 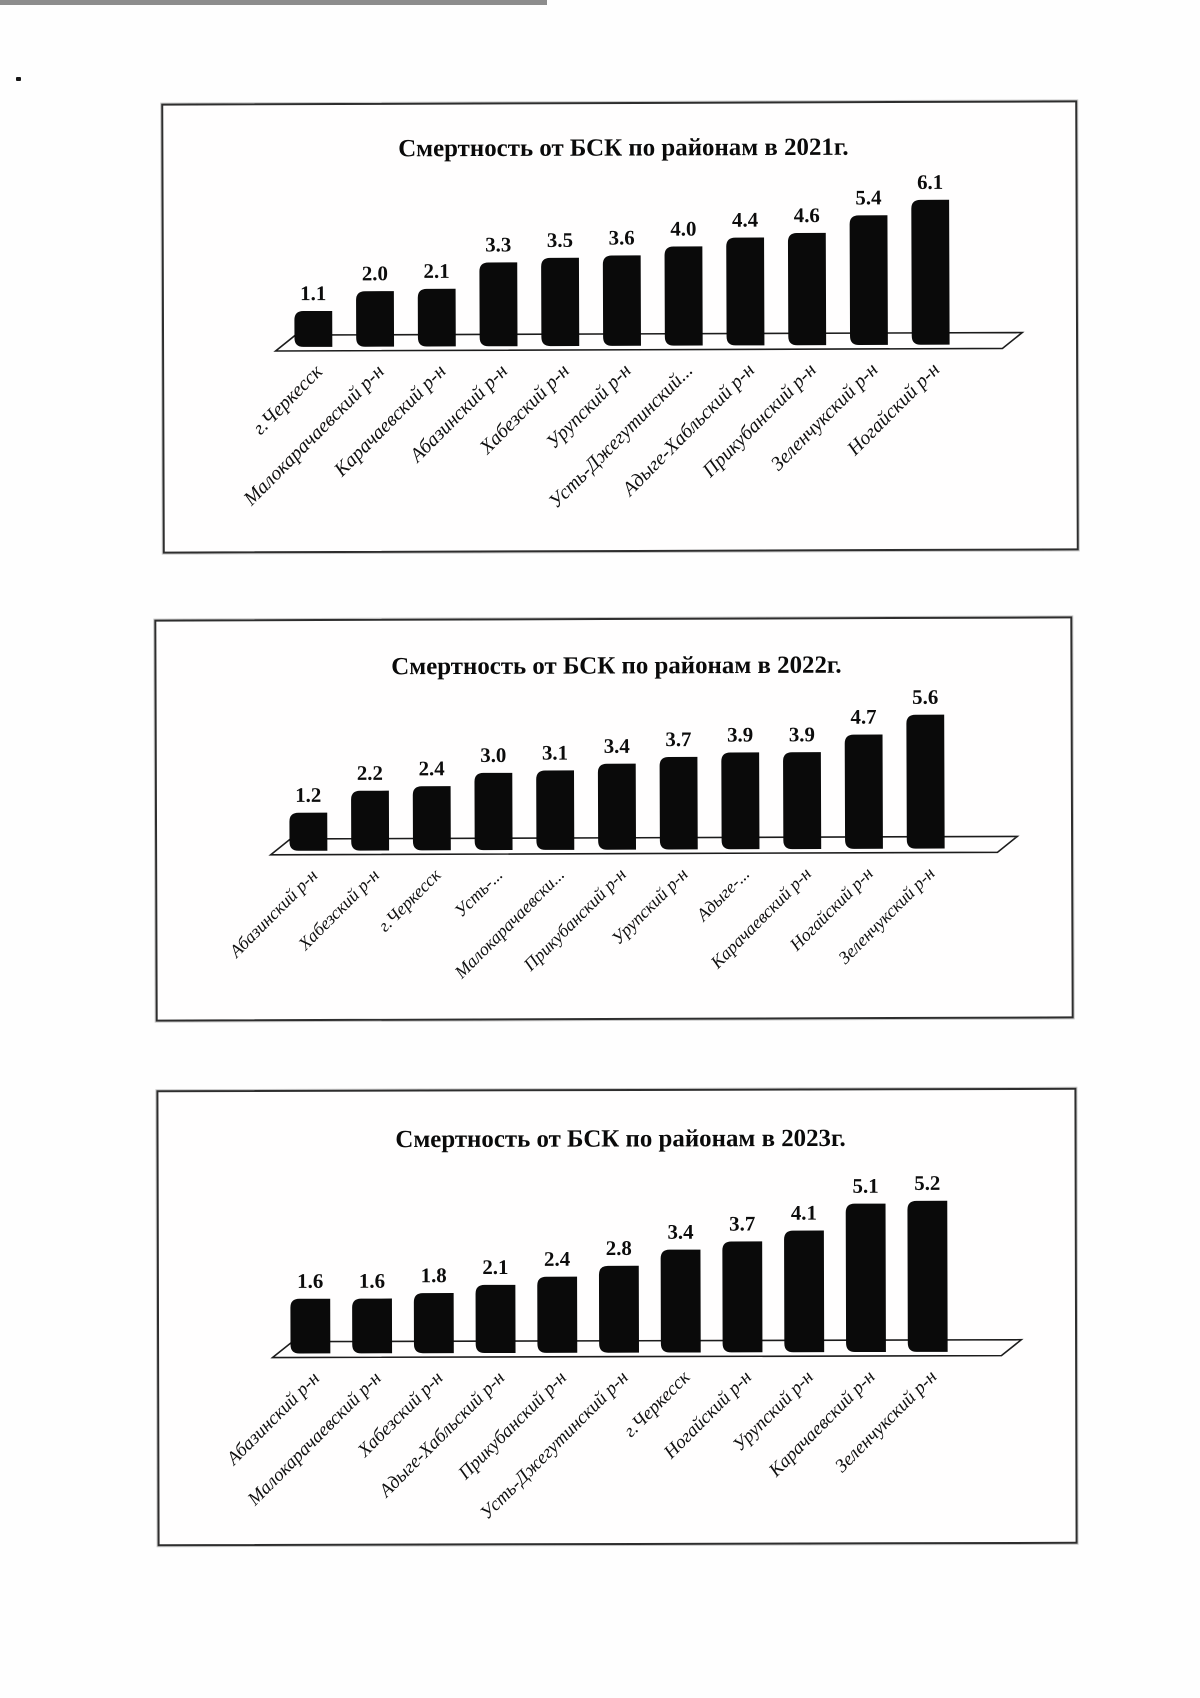 I want to click on value-label: 4.6, so click(x=807, y=215).